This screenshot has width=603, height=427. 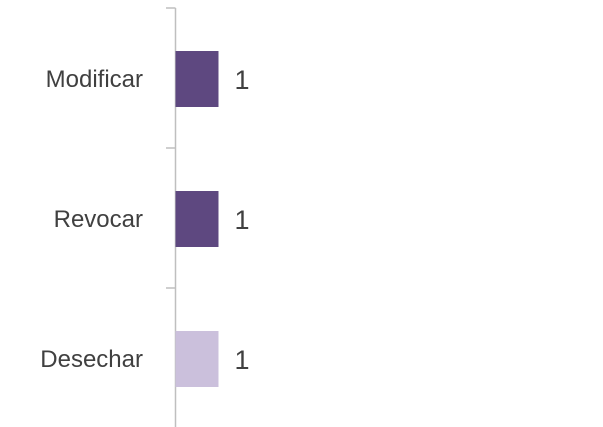 What do you see at coordinates (91, 359) in the screenshot?
I see `category-label: Desechar` at bounding box center [91, 359].